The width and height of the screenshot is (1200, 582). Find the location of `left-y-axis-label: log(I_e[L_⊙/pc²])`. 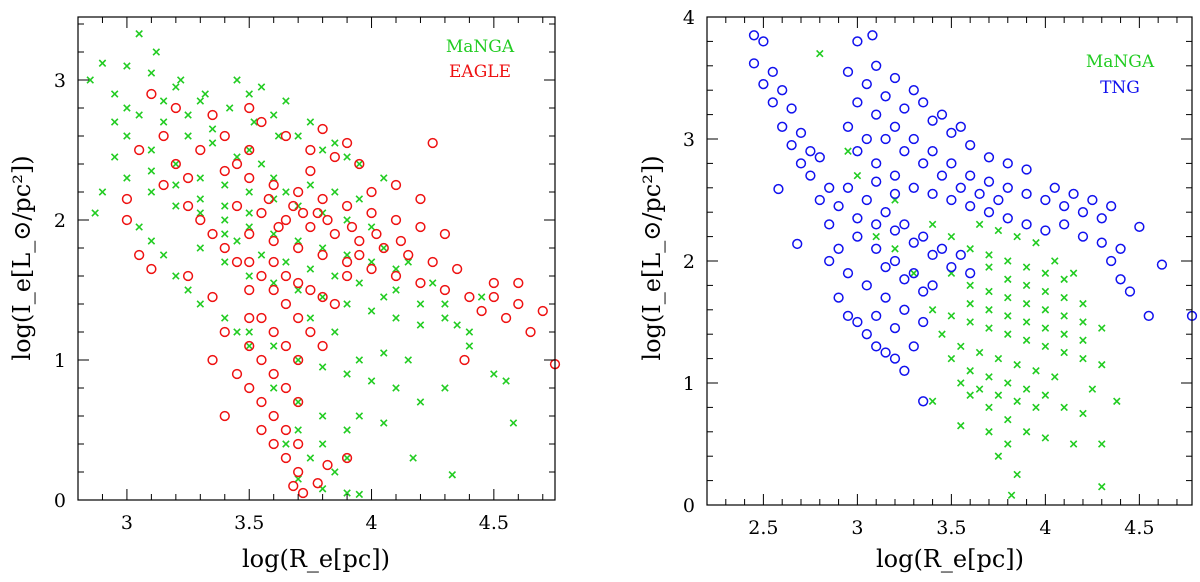

left-y-axis-label: log(I_e[L_⊙/pc²]) is located at coordinates (22, 257).